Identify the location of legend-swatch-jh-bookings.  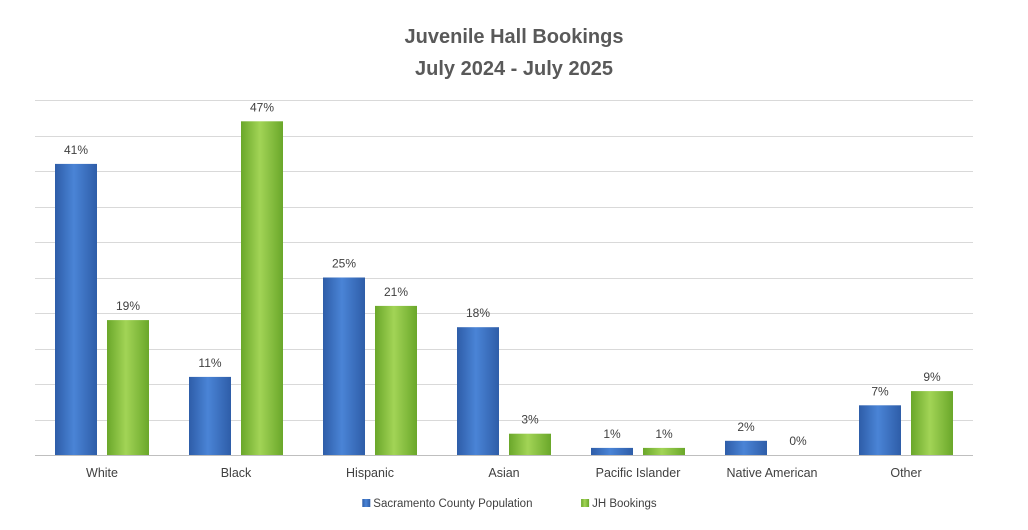
(585, 503).